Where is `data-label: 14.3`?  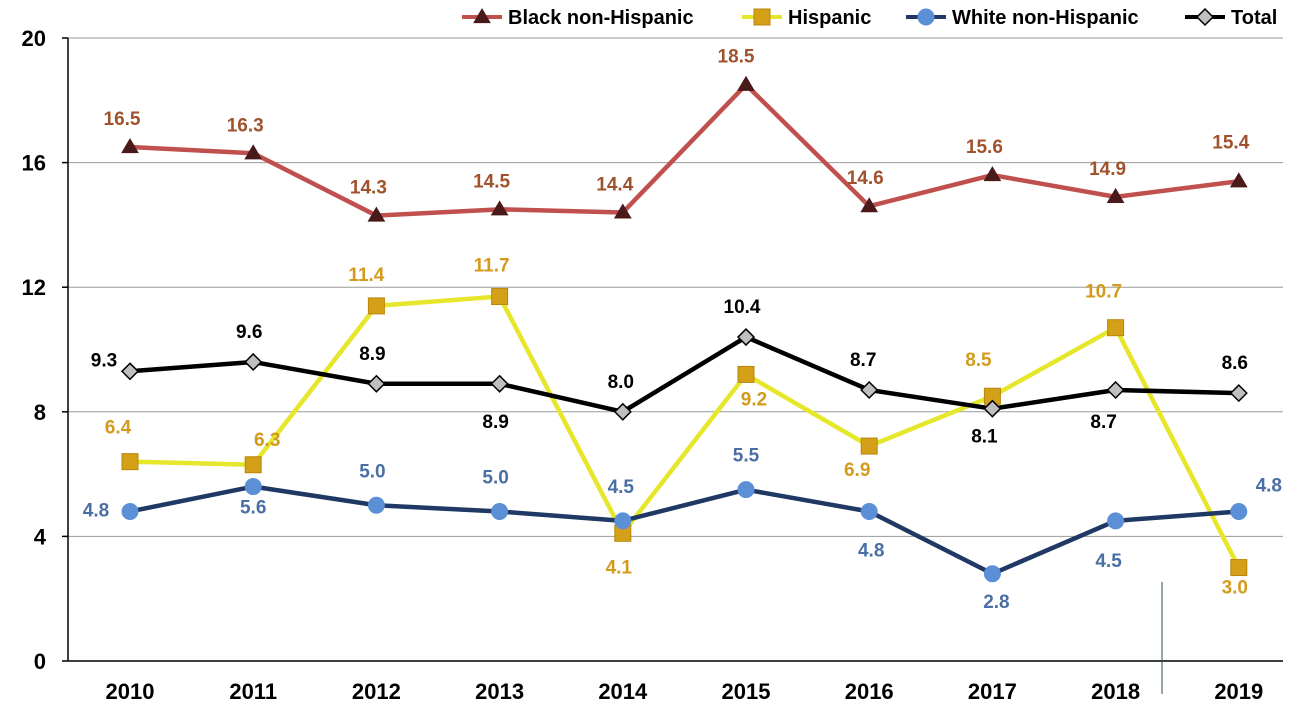 data-label: 14.3 is located at coordinates (368, 188).